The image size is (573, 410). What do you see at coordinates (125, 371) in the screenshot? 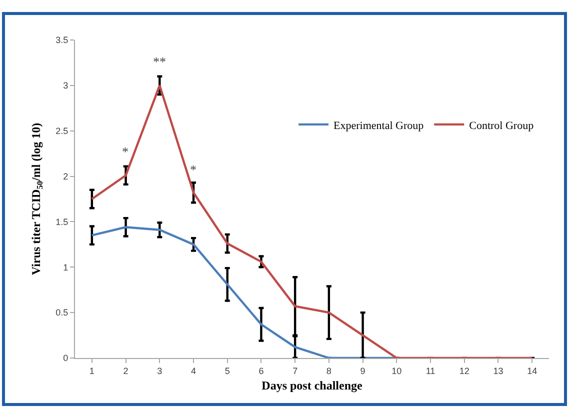
I see `x-tick-label: 2` at bounding box center [125, 371].